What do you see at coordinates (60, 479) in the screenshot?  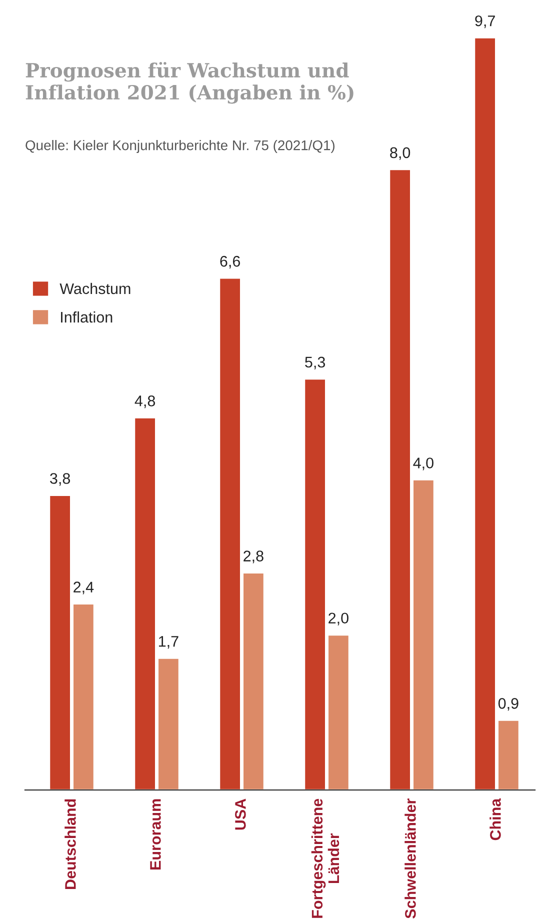 I see `data-label: 3,8` at bounding box center [60, 479].